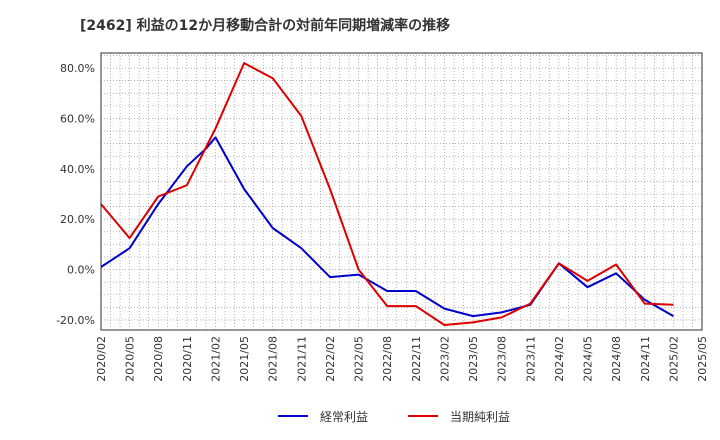 This screenshot has height=440, width=720. Describe the element at coordinates (265, 25) in the screenshot. I see `chart-title: [2462] 利益の12か月移動合計の対前年同期増減率の推移` at that location.